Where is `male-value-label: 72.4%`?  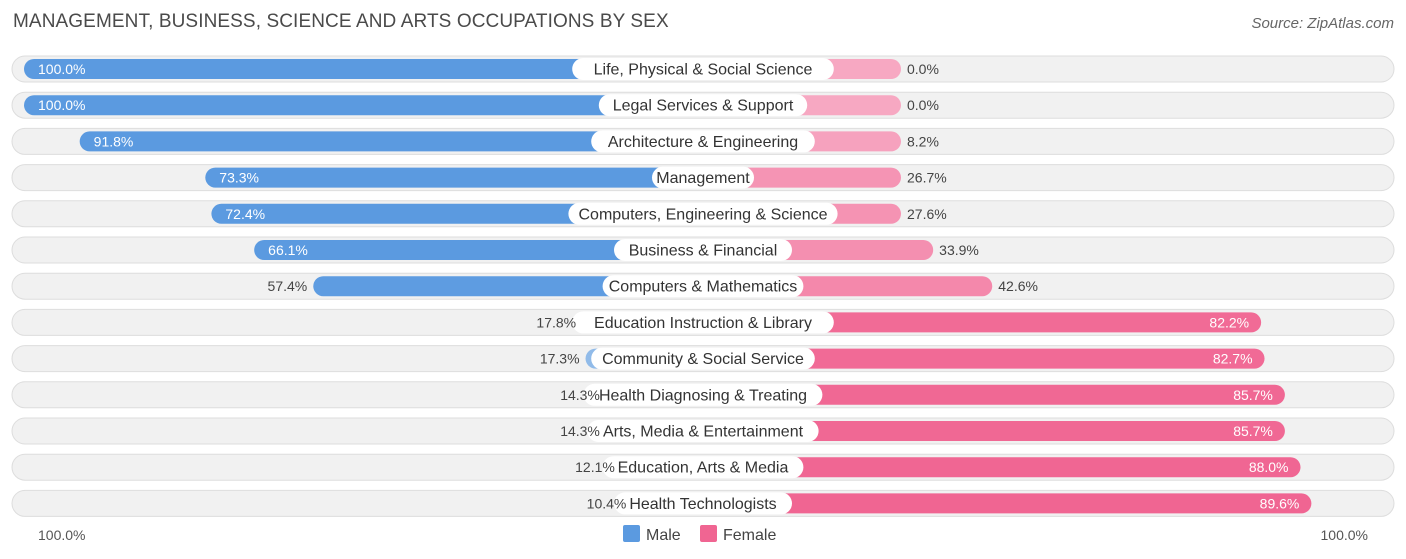 male-value-label: 72.4% is located at coordinates (245, 214).